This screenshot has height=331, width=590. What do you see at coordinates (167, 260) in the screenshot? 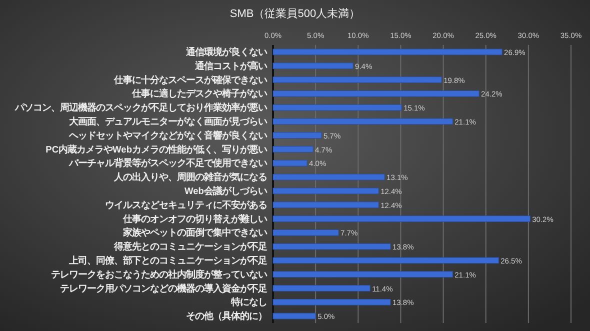
I see `y-tick-label: 上司、同僚、部下とのコミュニケーションが不足` at bounding box center [167, 260].